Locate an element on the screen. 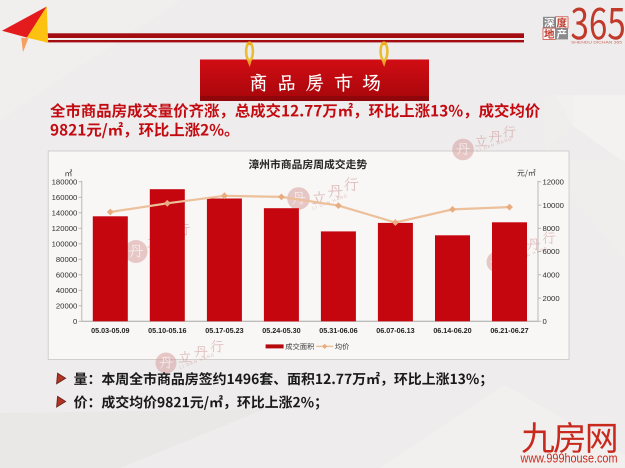 Image resolution: width=625 pixels, height=468 pixels. svg-text: 05.17-05.23 is located at coordinates (224, 330).